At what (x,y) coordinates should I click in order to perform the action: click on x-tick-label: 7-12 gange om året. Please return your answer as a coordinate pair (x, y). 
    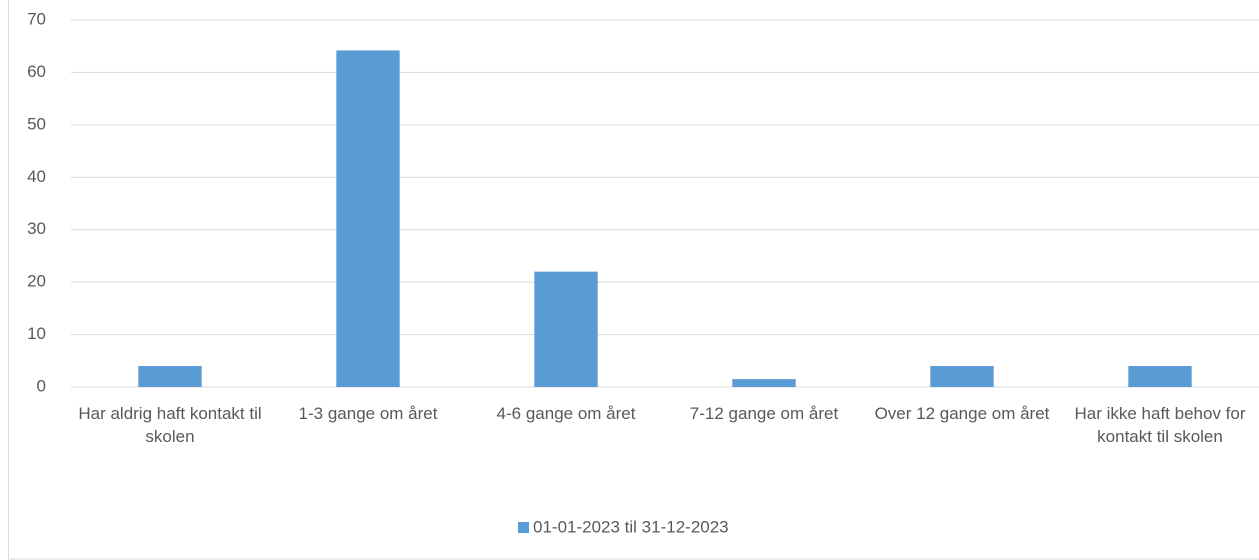
    Looking at the image, I should click on (764, 413).